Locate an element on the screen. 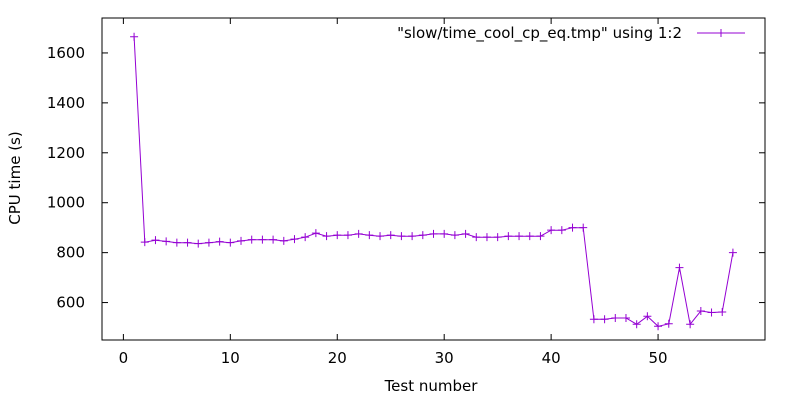  legend-marker-sample is located at coordinates (721, 33).